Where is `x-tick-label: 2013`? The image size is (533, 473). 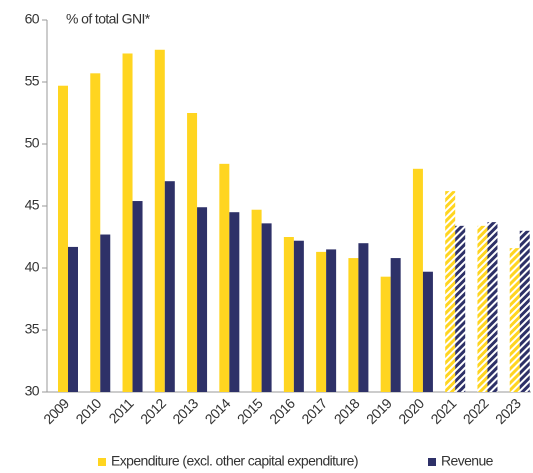
x-tick-label: 2013 is located at coordinates (185, 411).